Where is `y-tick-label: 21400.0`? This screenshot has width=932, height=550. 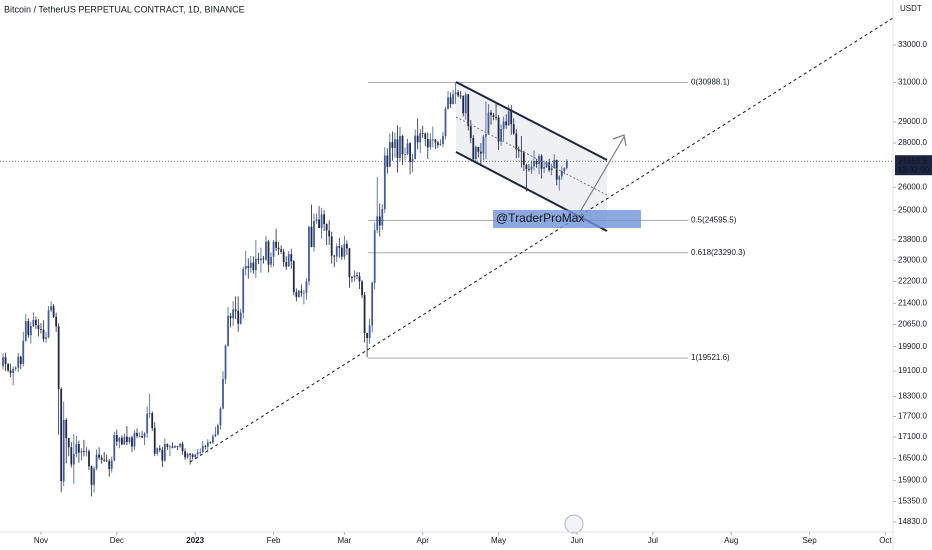
y-tick-label: 21400.0 is located at coordinates (912, 302).